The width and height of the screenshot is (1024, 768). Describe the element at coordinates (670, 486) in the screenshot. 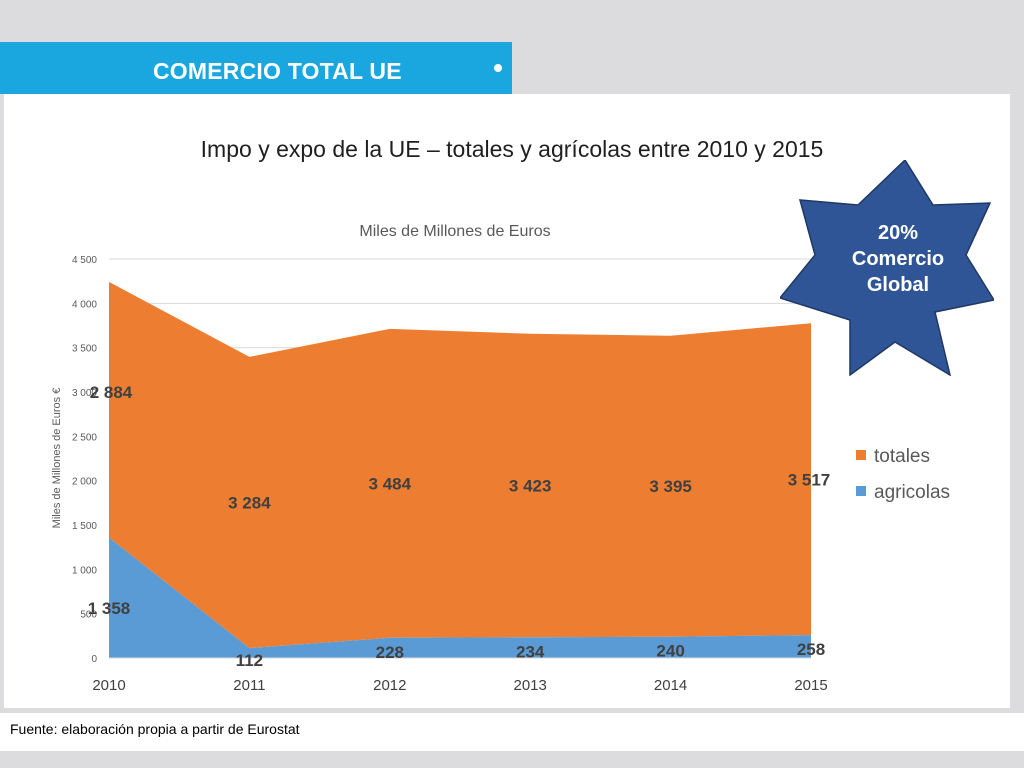

I see `data-label-totales: 3 395` at that location.